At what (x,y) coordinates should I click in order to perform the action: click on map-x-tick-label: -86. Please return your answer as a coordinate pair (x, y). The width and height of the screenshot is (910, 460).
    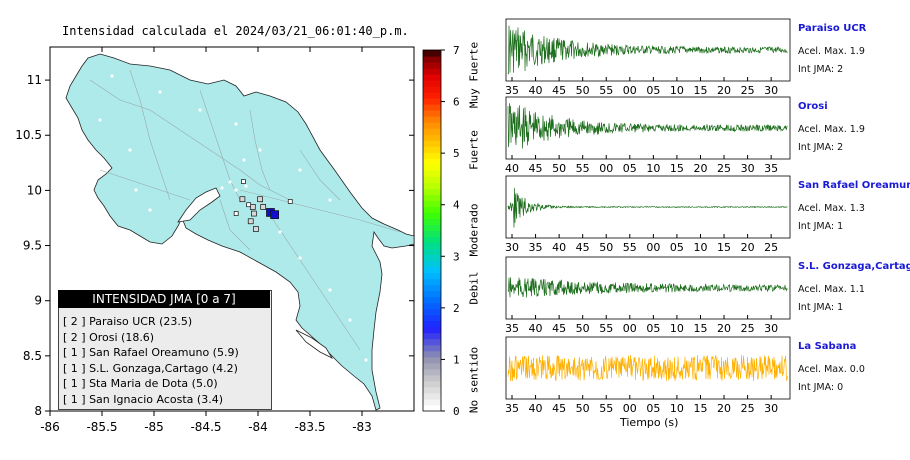
    Looking at the image, I should click on (50, 427).